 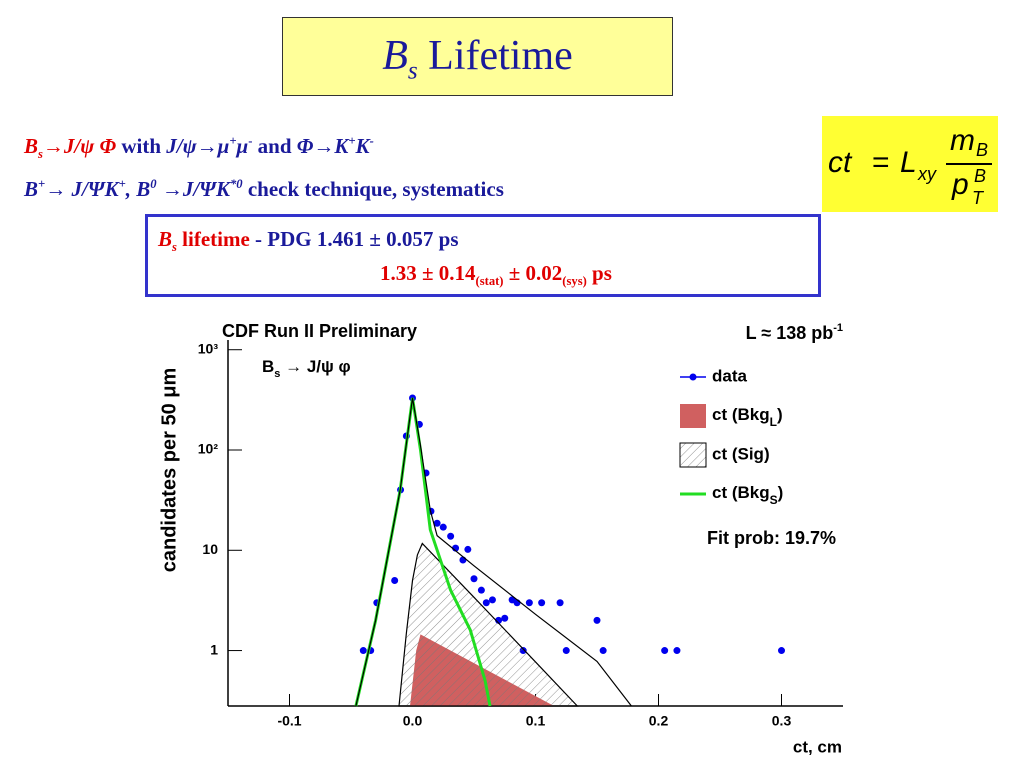 I want to click on text: m, so click(x=962, y=140).